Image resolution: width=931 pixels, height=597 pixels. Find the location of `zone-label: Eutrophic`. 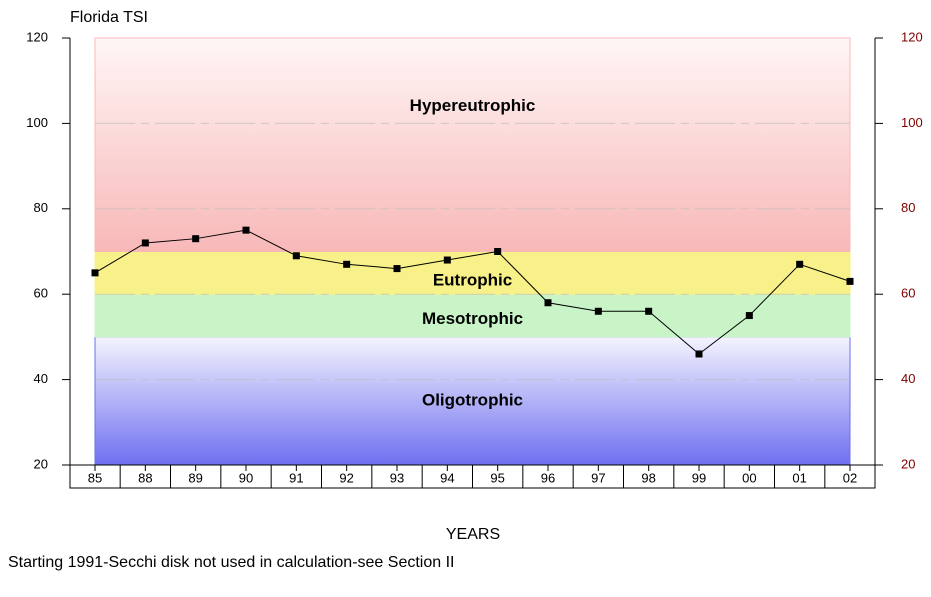

zone-label: Eutrophic is located at coordinates (472, 279).